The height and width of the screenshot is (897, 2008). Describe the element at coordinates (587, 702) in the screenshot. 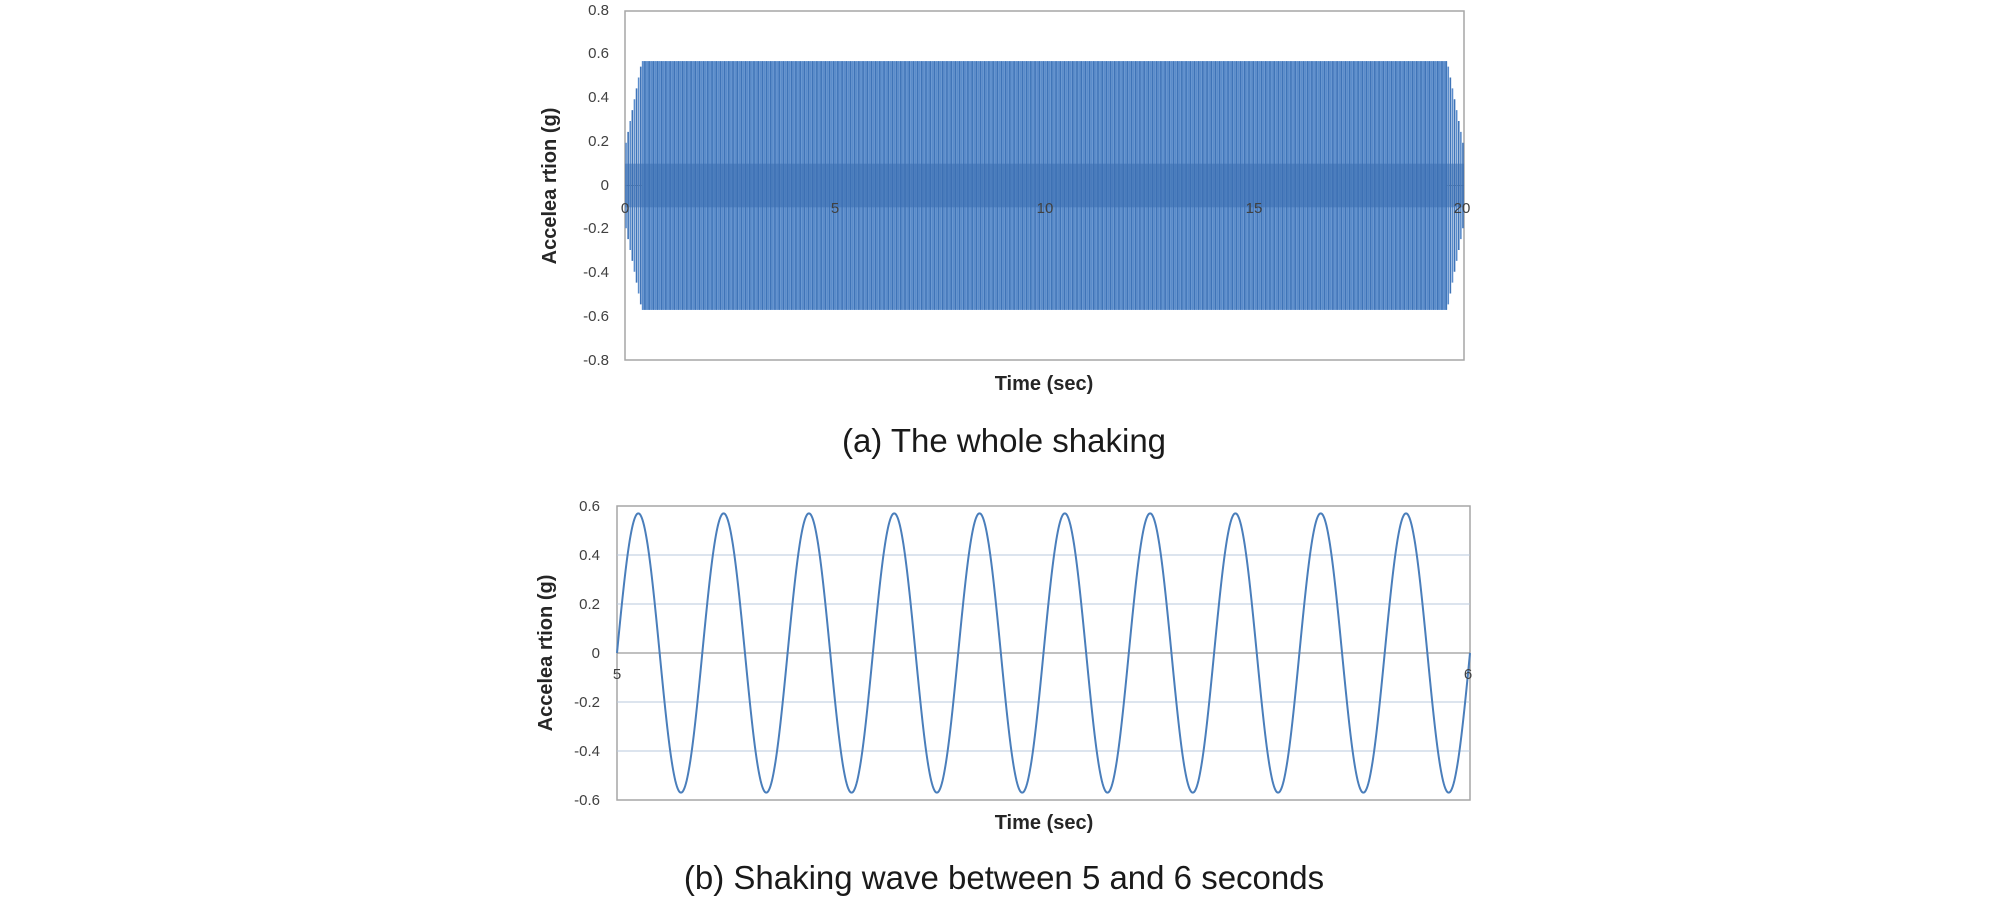

I see `chart-b-y-tick: -0.2` at that location.